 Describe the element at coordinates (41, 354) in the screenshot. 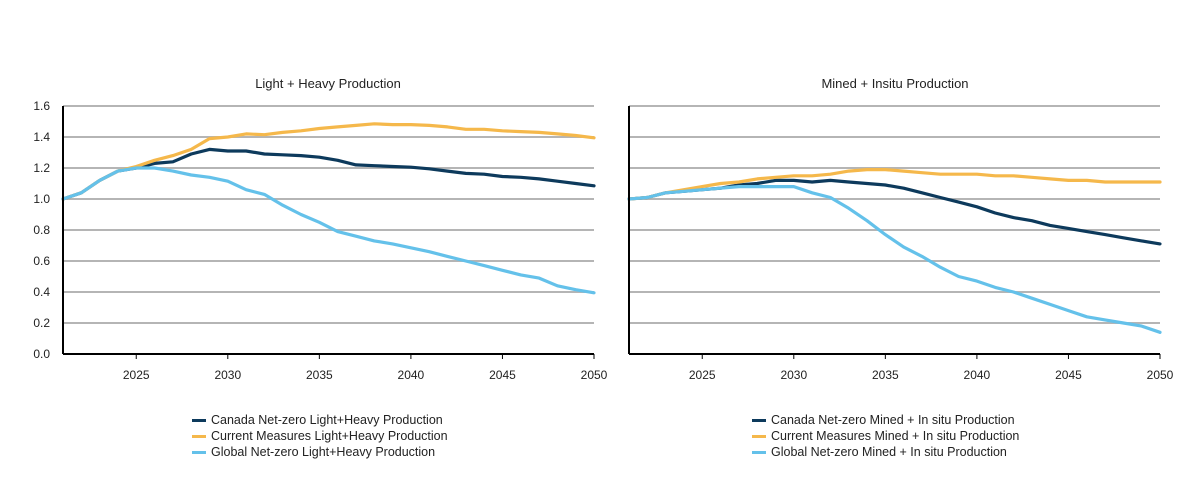

I see `y-tick-label: 0.0` at that location.